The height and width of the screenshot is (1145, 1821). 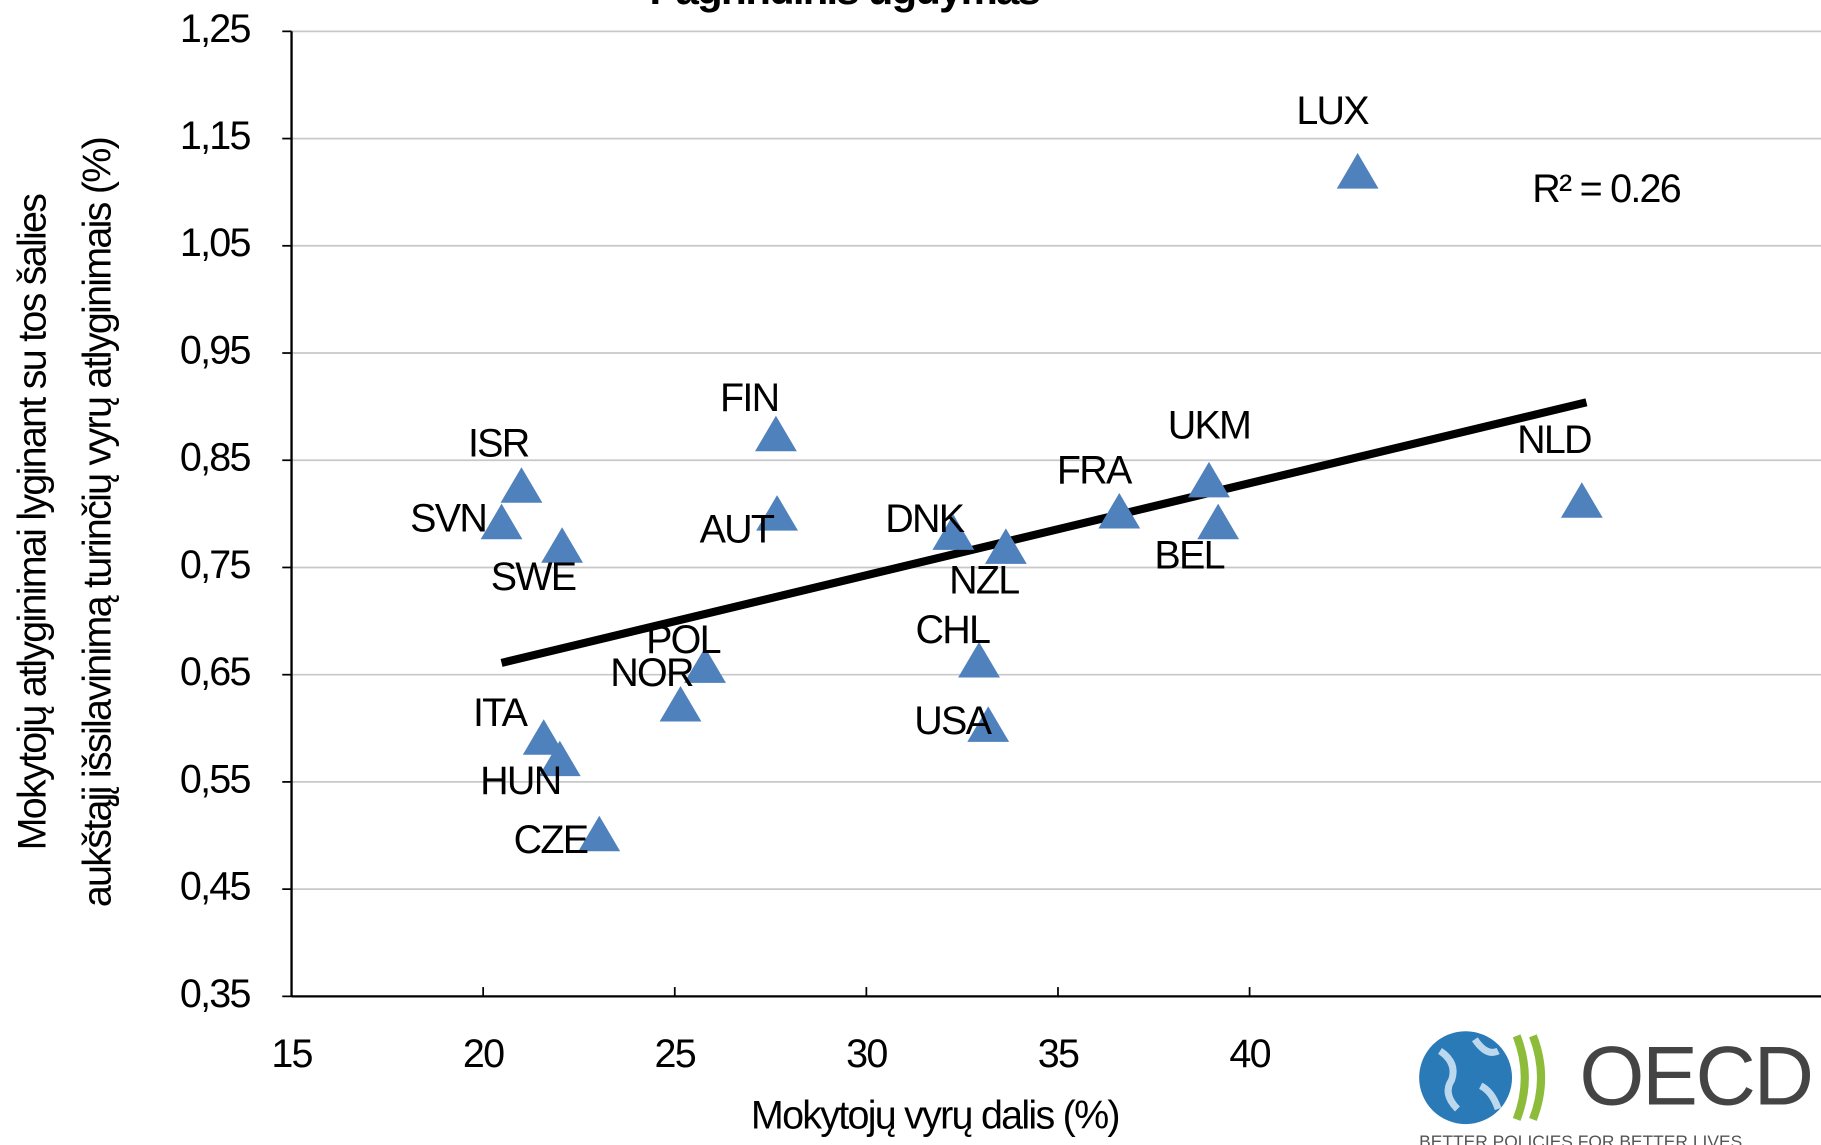 I want to click on point-label: CHL, so click(x=952, y=630).